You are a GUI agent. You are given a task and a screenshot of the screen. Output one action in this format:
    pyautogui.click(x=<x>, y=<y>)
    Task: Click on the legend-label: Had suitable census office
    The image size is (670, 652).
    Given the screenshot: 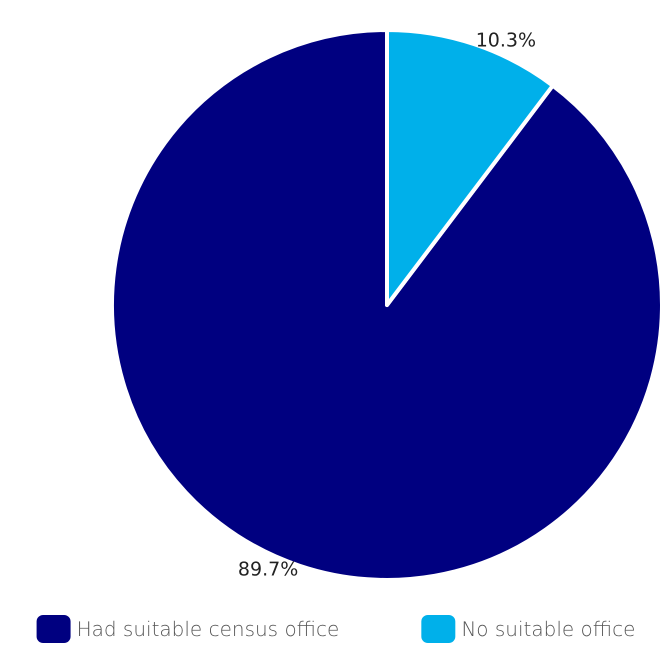 What is the action you would take?
    pyautogui.click(x=208, y=629)
    